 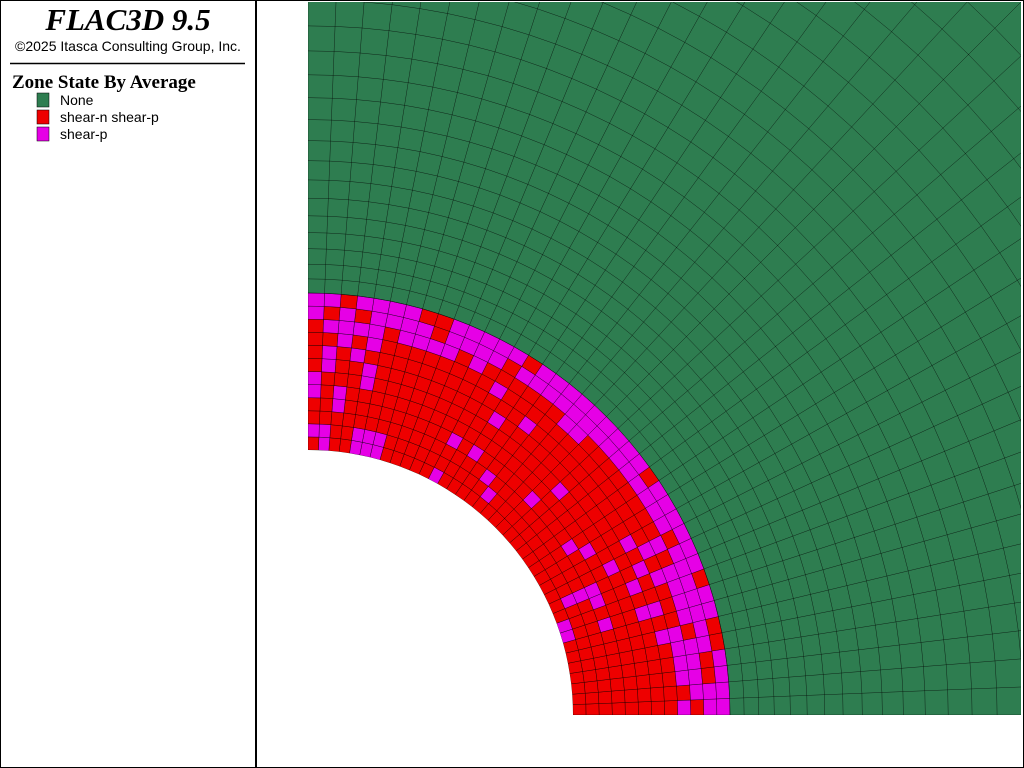 What do you see at coordinates (128, 46) in the screenshot?
I see `copyright: ©2025 Itasca Consulting Group, Inc.` at bounding box center [128, 46].